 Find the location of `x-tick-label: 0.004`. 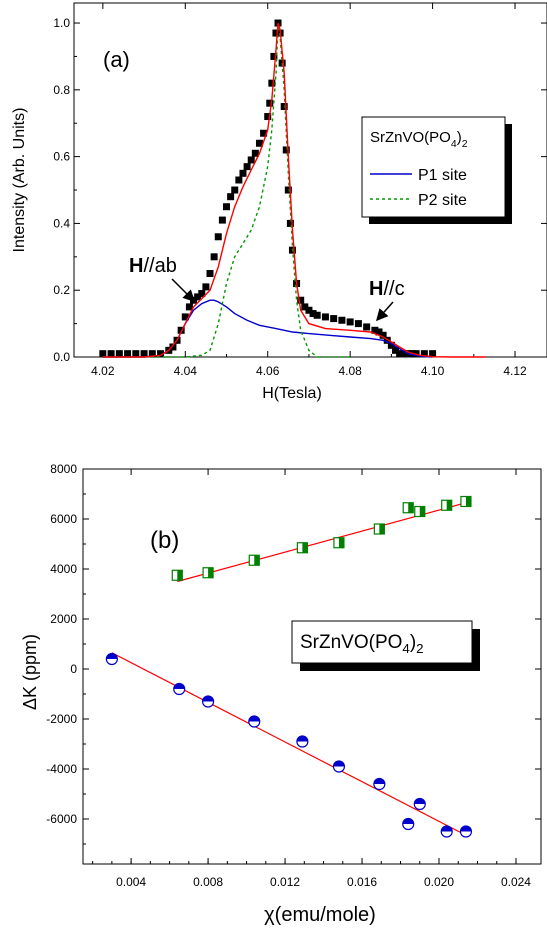

x-tick-label: 0.004 is located at coordinates (131, 882).